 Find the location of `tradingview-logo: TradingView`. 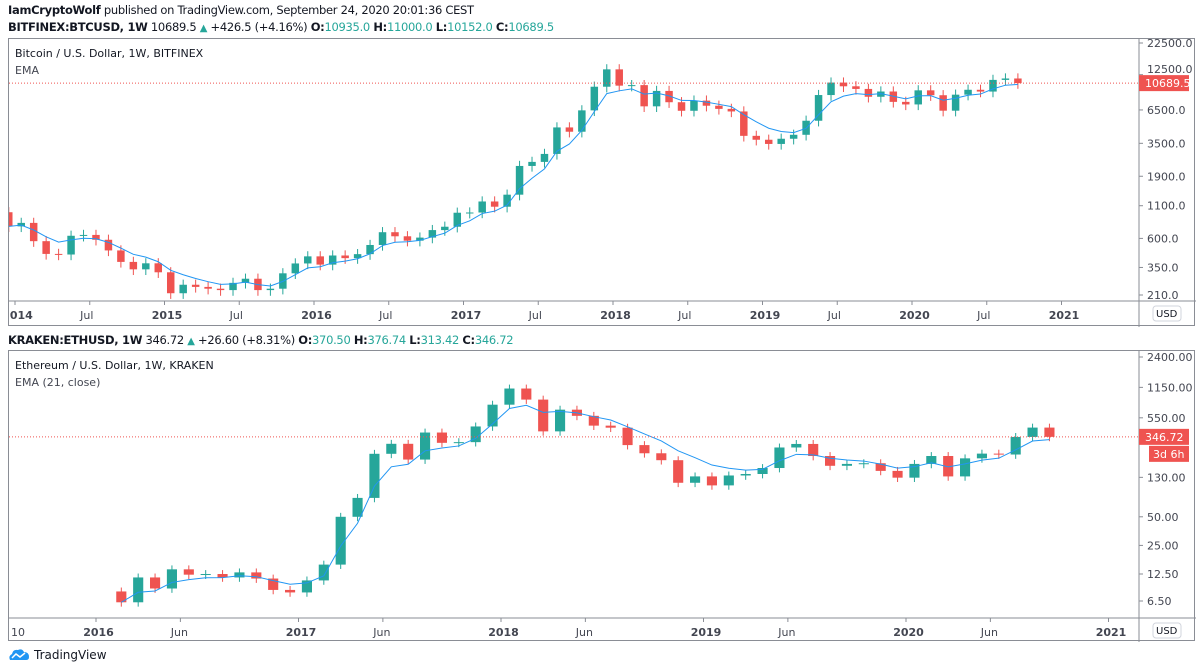

tradingview-logo: TradingView is located at coordinates (57, 655).